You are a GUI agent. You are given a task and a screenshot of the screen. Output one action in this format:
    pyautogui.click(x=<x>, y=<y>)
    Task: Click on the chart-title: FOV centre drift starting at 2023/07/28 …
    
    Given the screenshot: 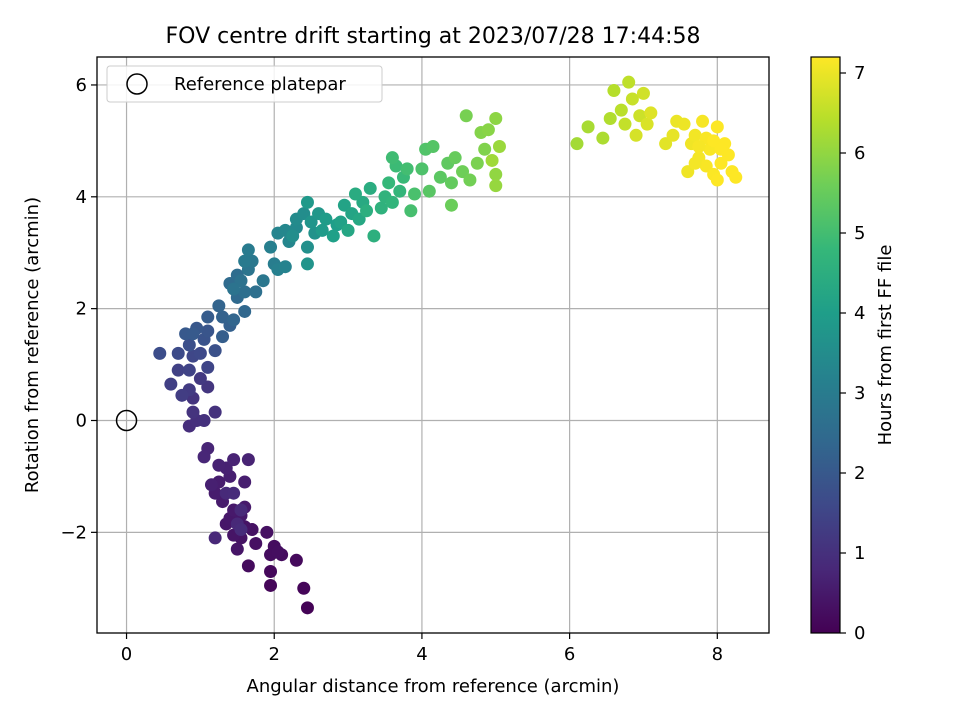 What is the action you would take?
    pyautogui.click(x=433, y=36)
    